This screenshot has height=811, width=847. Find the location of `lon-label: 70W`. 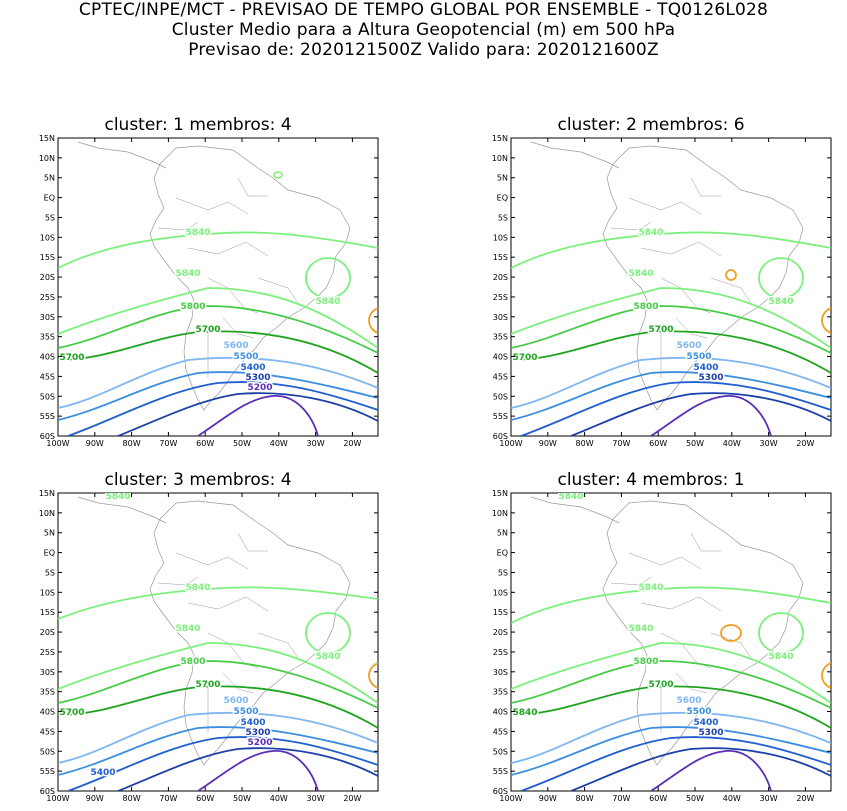

lon-label: 70W is located at coordinates (621, 443).